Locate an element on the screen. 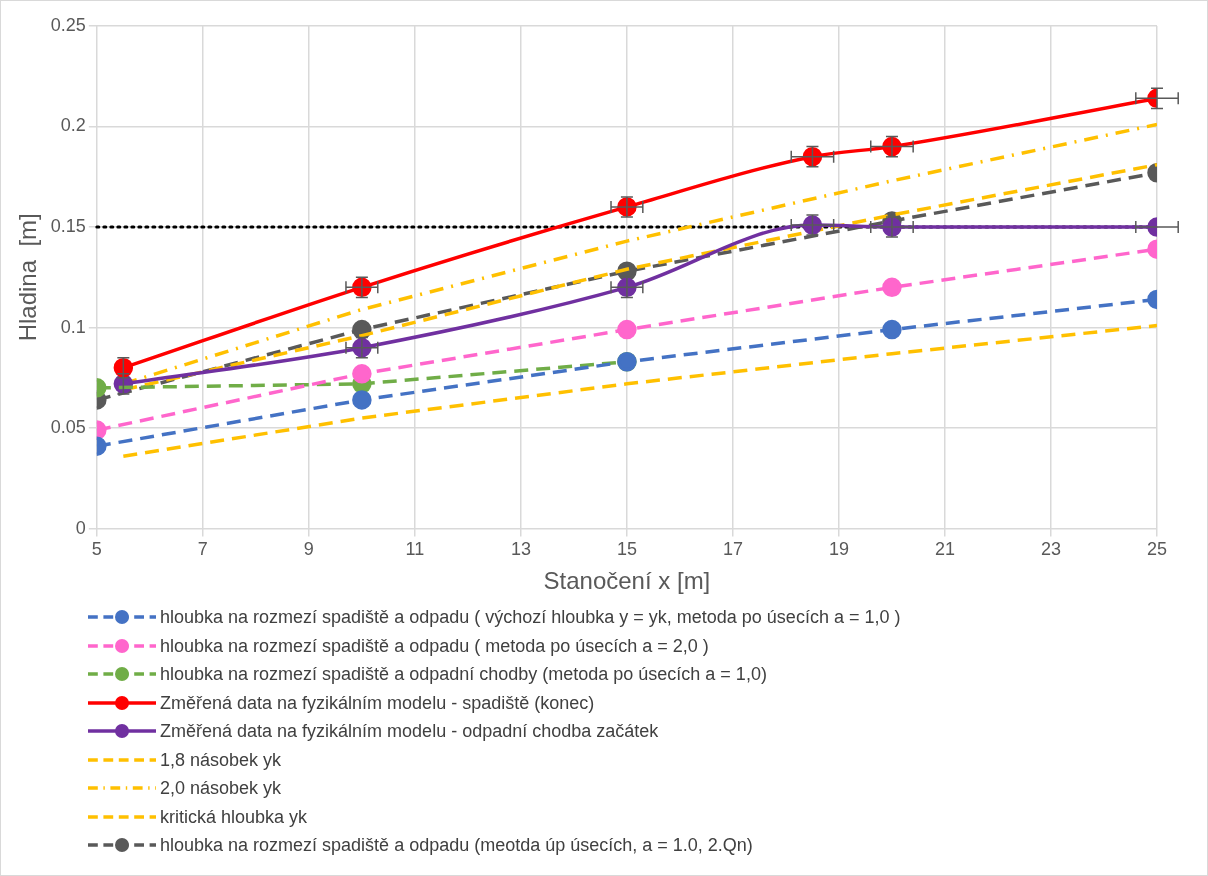 The image size is (1208, 876). legend-label: hloubka na rozmezí spadiště a odpadní chodby (metoda po úsecích a = 1,0) is located at coordinates (463, 674).